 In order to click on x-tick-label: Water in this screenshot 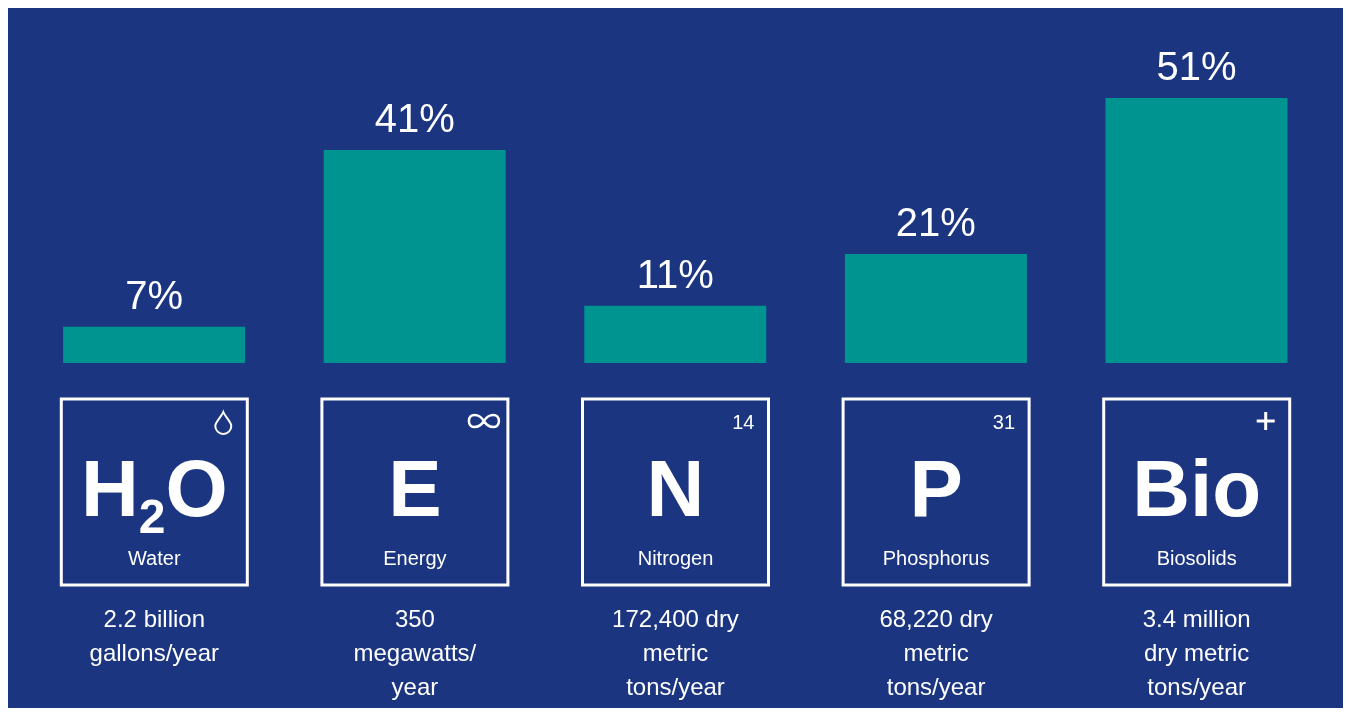, I will do `click(154, 558)`.